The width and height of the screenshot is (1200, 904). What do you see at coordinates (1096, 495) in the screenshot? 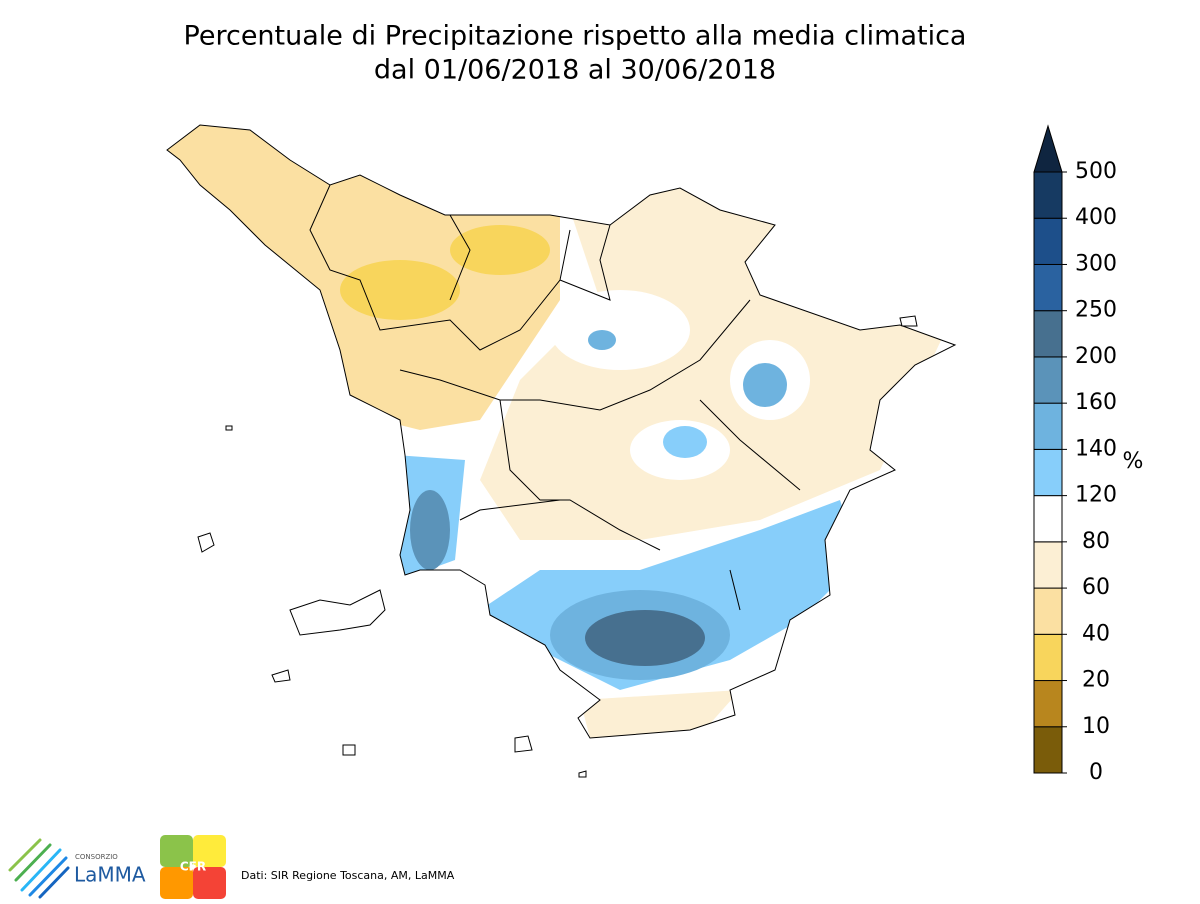
I see `colorbar-tick-label: 120` at bounding box center [1096, 495].